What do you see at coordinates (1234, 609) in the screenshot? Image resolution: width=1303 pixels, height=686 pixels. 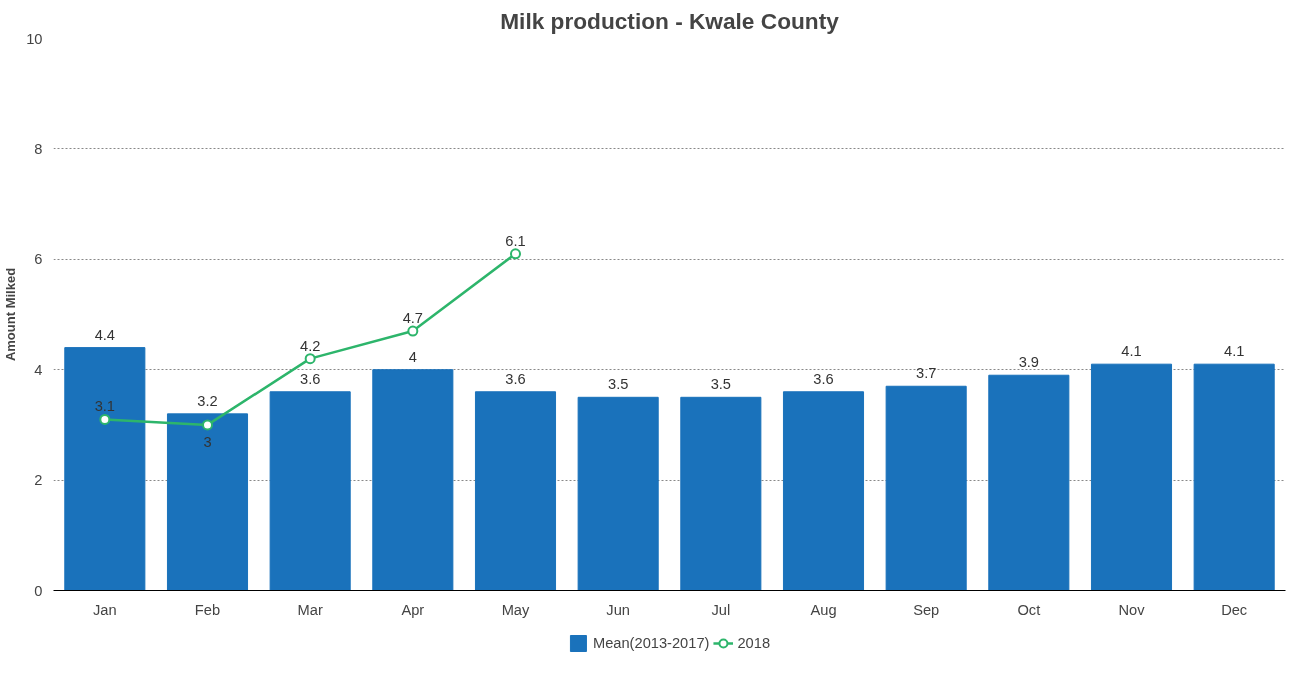 I see `x-tick-label: Dec` at bounding box center [1234, 609].